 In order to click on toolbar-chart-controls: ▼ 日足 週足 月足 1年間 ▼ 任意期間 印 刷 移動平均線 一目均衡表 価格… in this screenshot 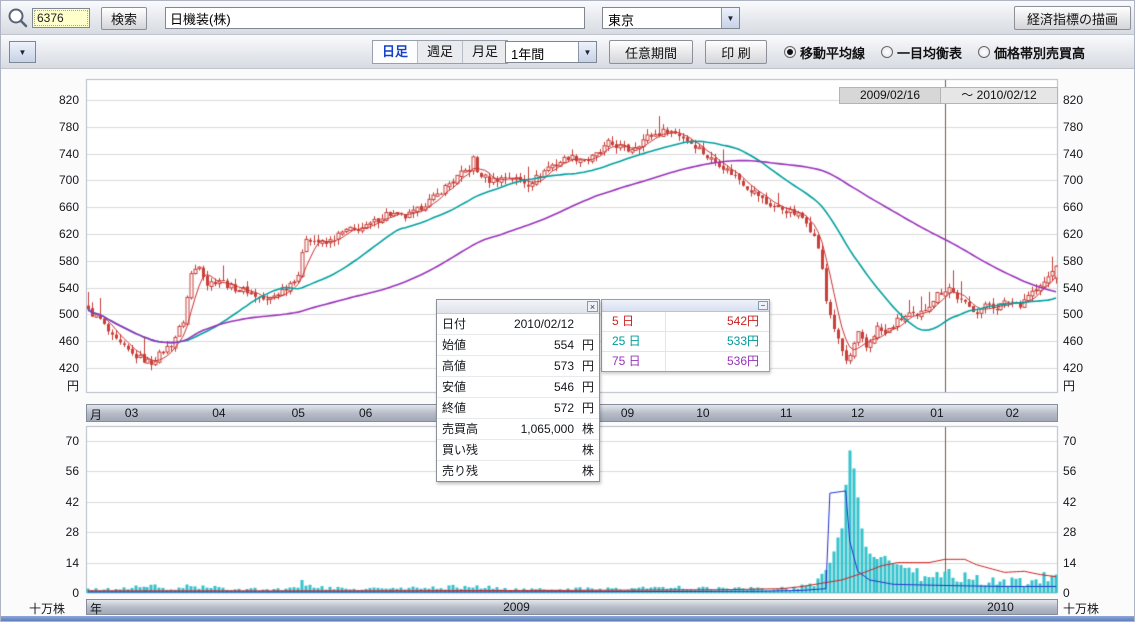, I will do `click(567, 52)`.